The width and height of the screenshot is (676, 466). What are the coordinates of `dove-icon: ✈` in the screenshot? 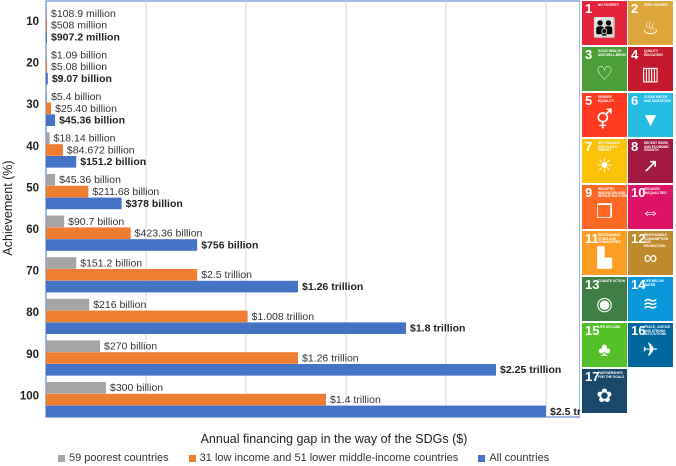 It's located at (650, 350).